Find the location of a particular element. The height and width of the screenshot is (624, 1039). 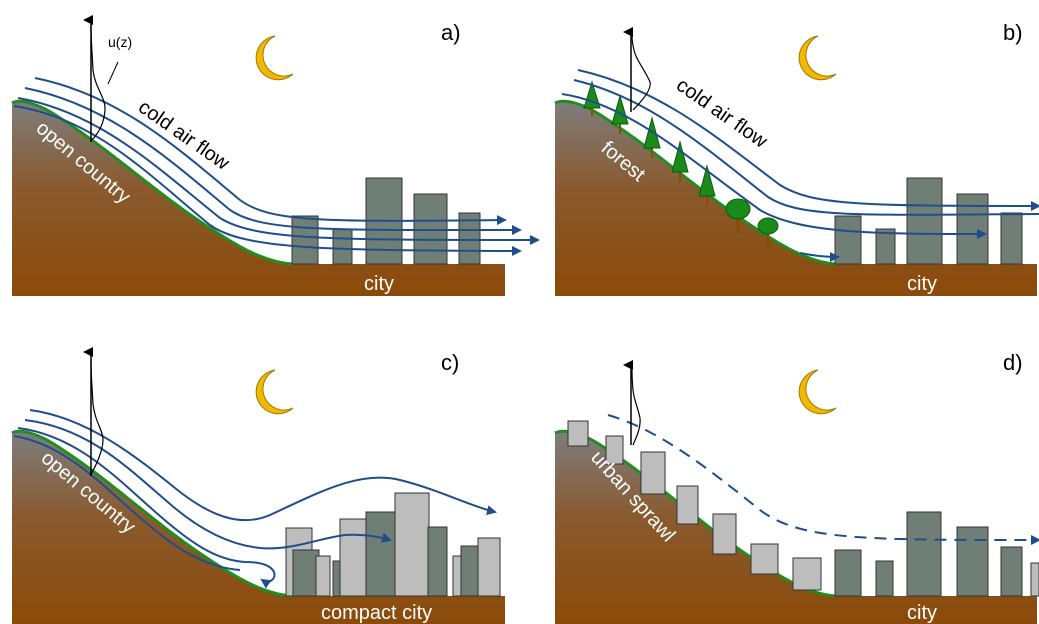

panel-letter: d) is located at coordinates (1013, 362).